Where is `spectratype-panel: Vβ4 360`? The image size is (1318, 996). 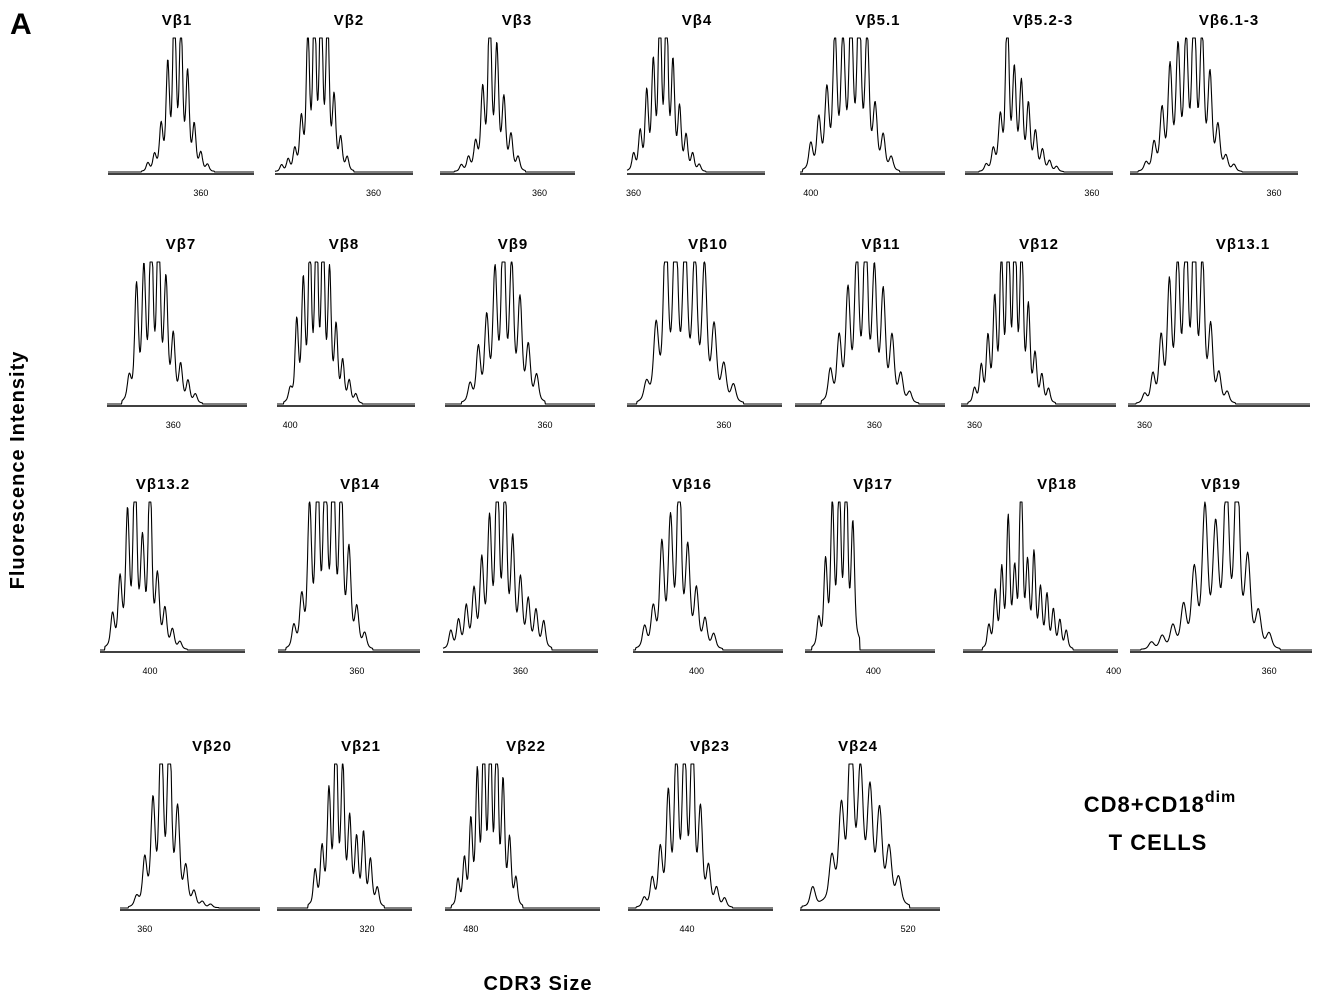
spectratype-panel: Vβ4 360 is located at coordinates (696, 105).